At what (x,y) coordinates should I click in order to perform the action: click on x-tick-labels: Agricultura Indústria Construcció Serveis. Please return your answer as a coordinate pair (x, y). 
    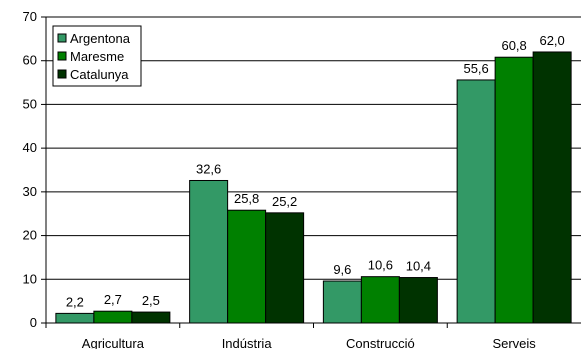
    Looking at the image, I should click on (309, 342).